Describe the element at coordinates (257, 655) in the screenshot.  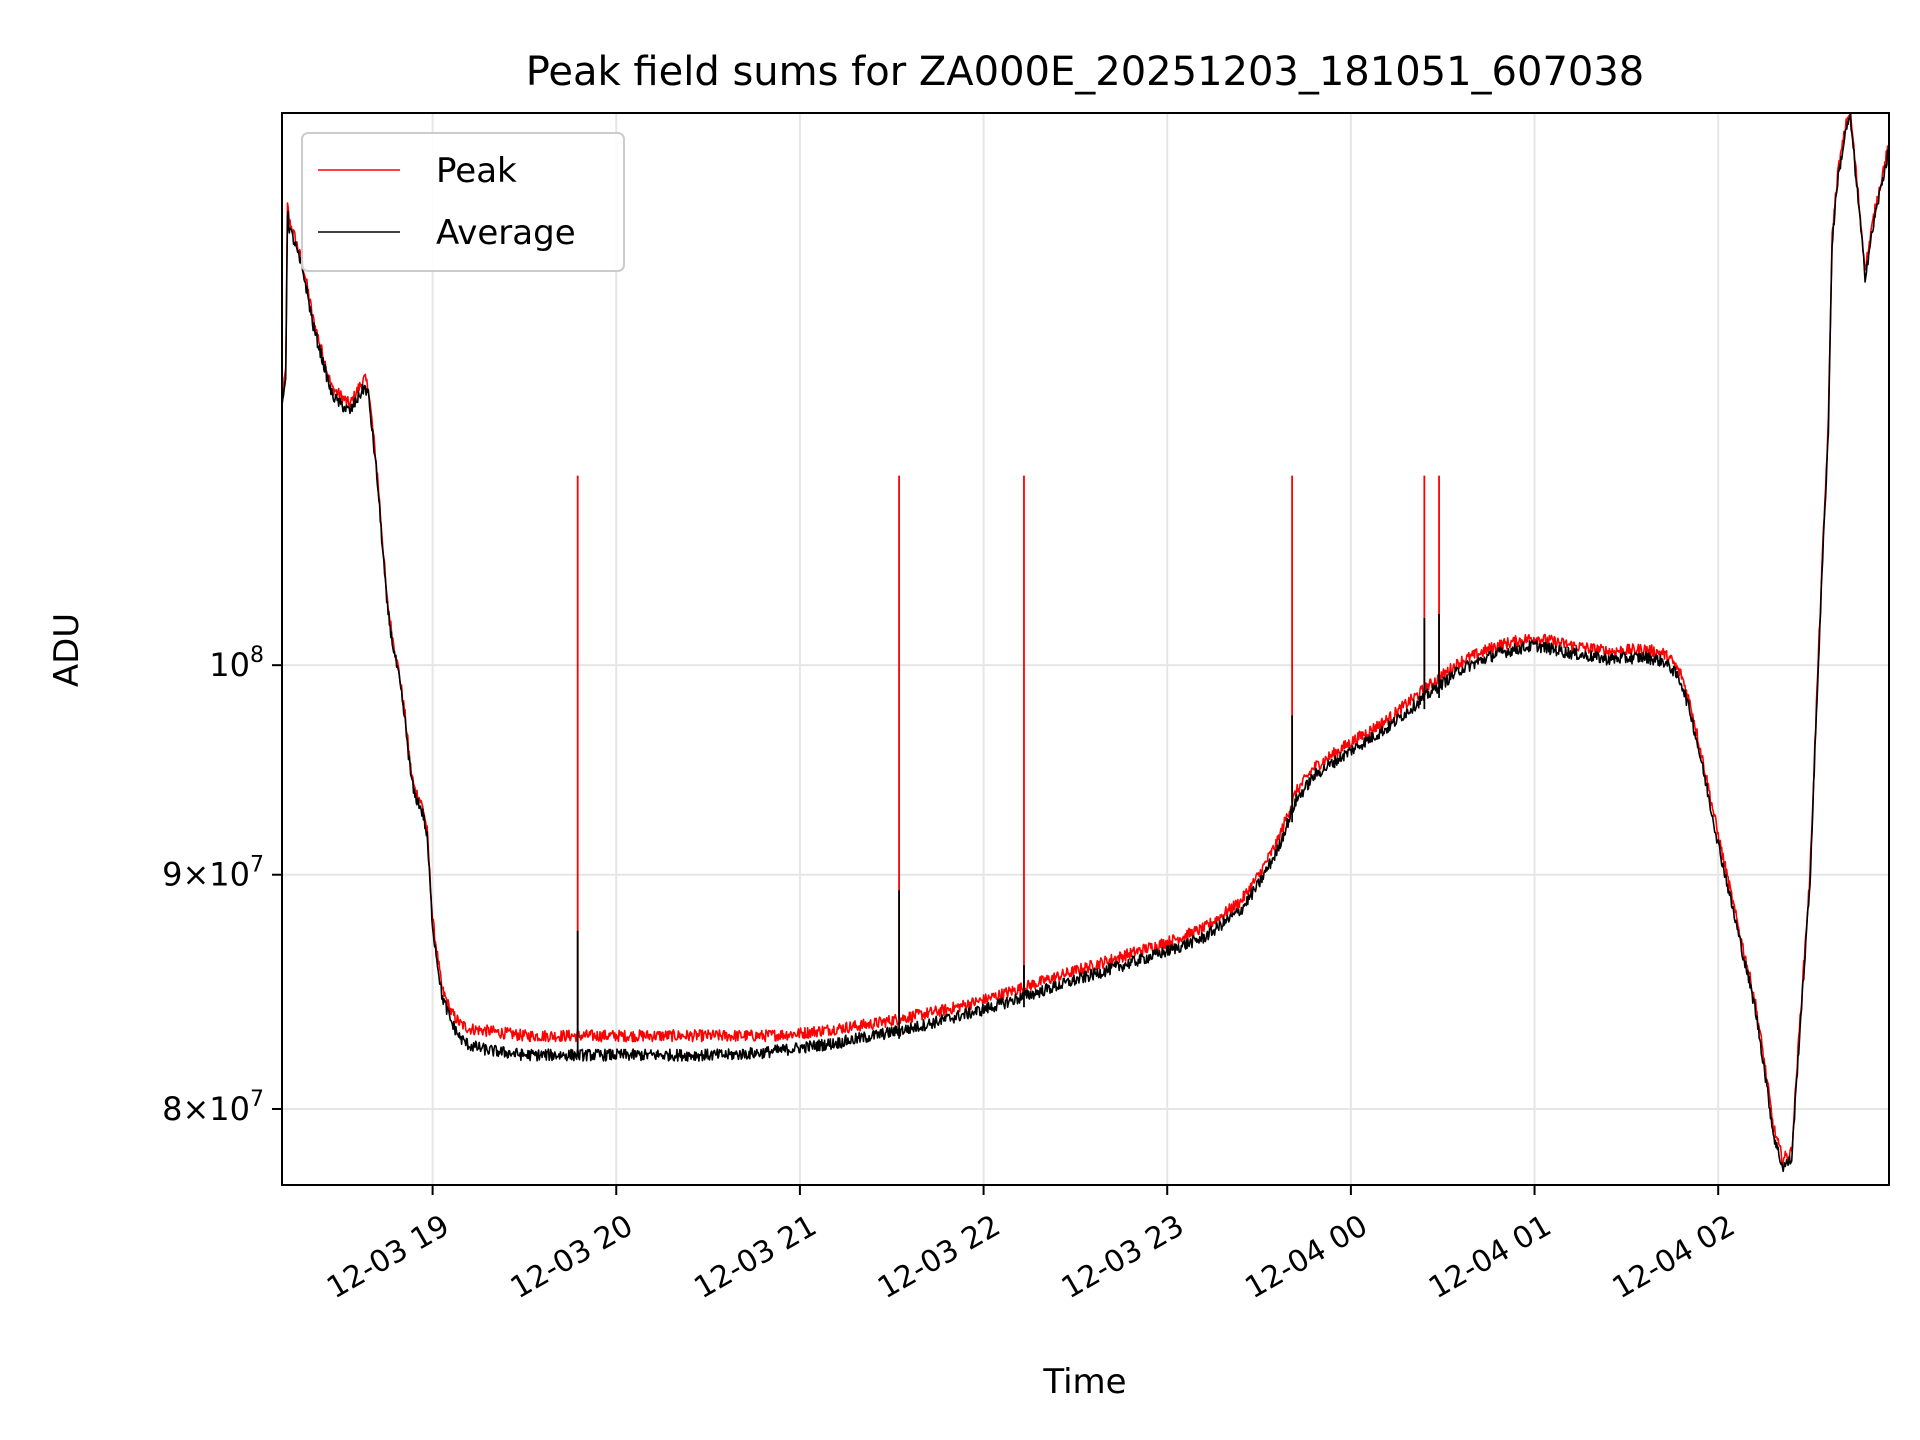
I see `y-tick-label-exponent: 8` at that location.